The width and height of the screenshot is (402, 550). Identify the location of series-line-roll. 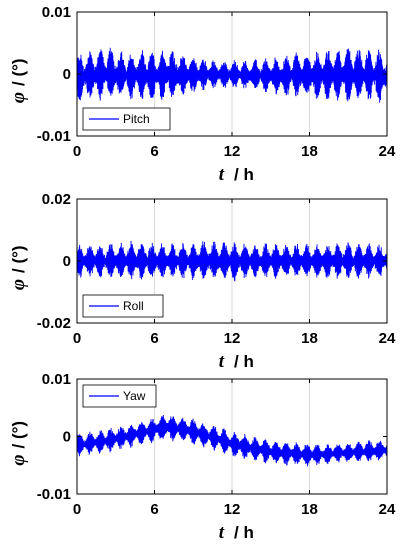
(232, 261).